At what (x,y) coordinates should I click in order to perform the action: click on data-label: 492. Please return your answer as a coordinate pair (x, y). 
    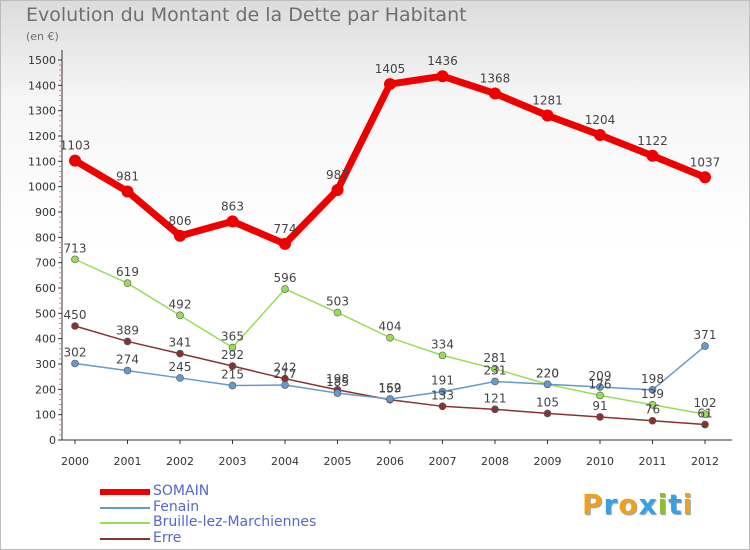
    Looking at the image, I should click on (180, 304).